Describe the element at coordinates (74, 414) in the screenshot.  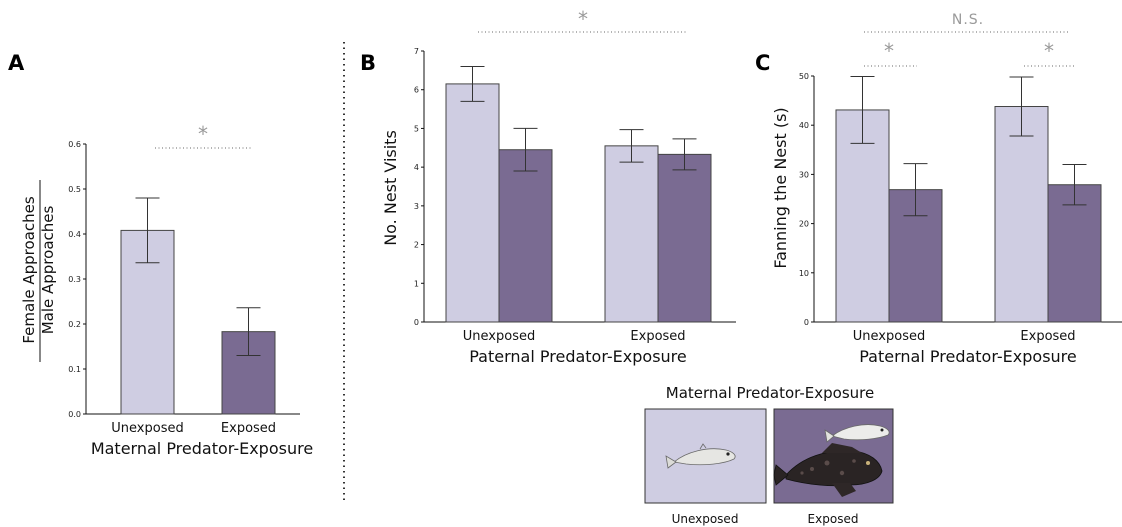
I see `panel-a-y-tick-label: 0.0` at that location.